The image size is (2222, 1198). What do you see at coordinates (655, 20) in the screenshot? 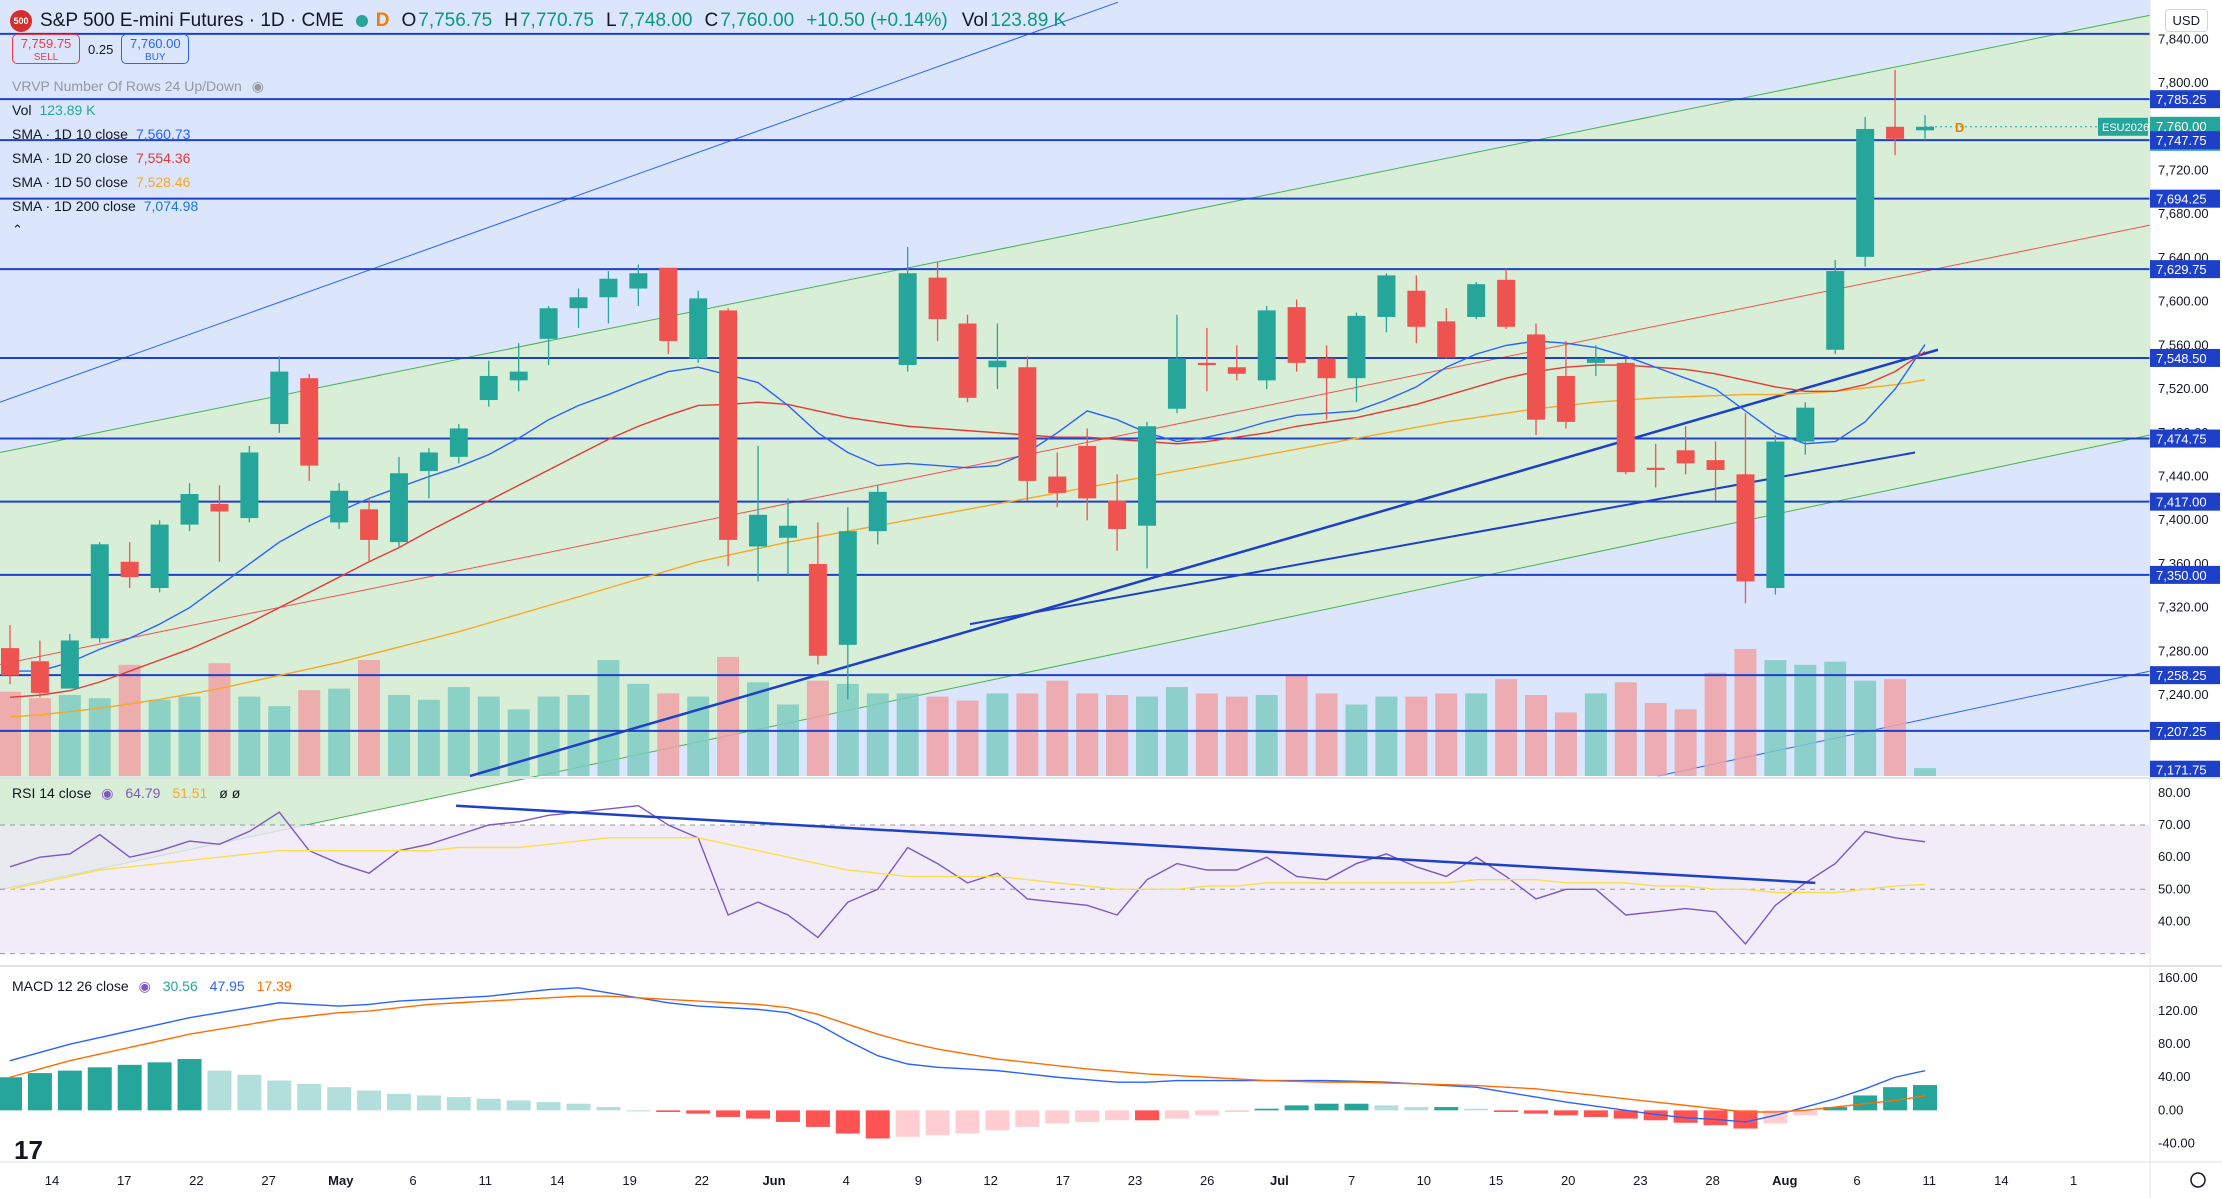
I see `low-value: 7,748.00` at bounding box center [655, 20].